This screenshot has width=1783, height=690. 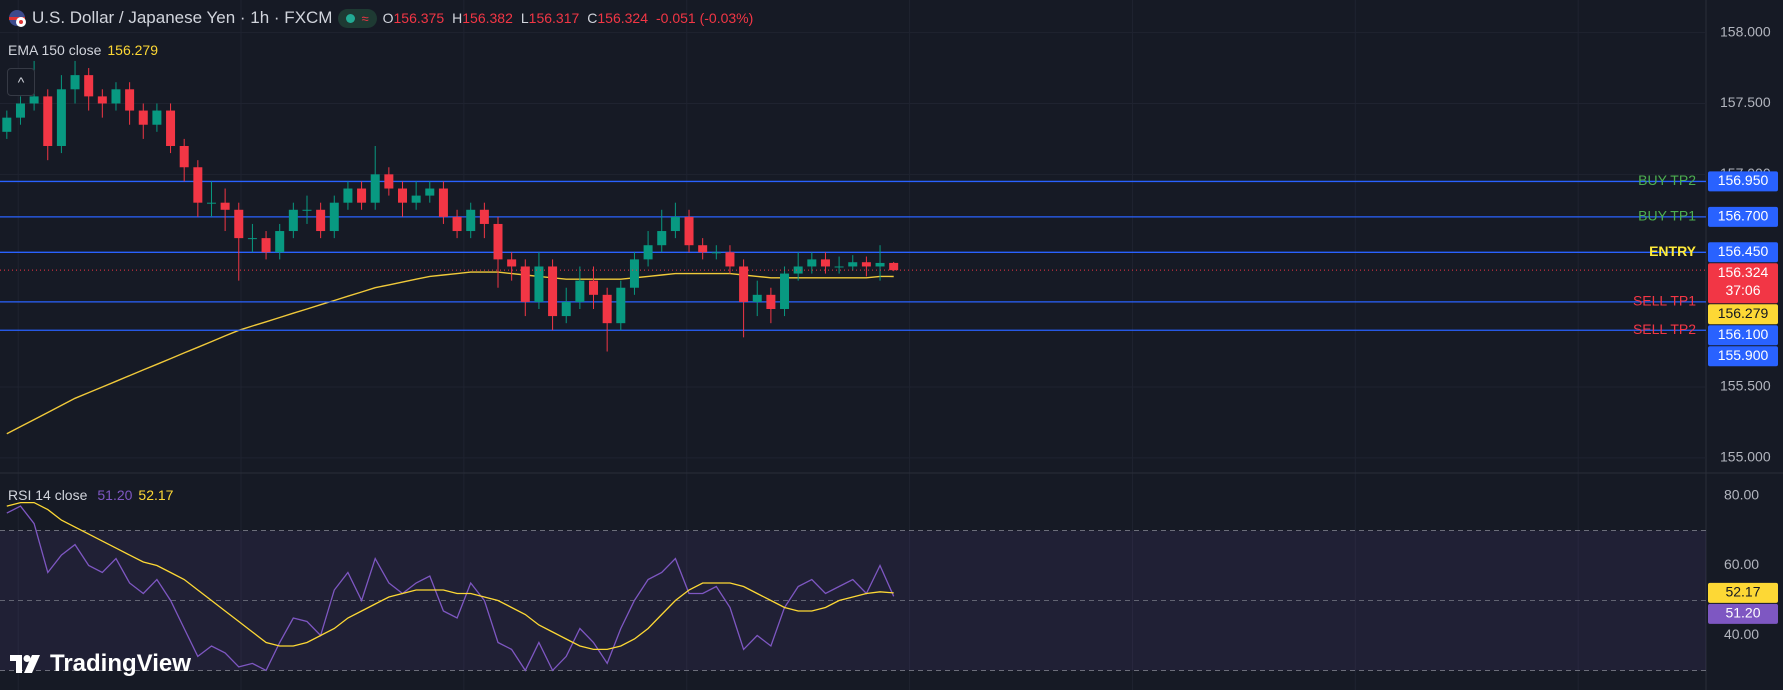 I want to click on rsi-legend: RSI 14 close 51.20 52.17, so click(x=90, y=495).